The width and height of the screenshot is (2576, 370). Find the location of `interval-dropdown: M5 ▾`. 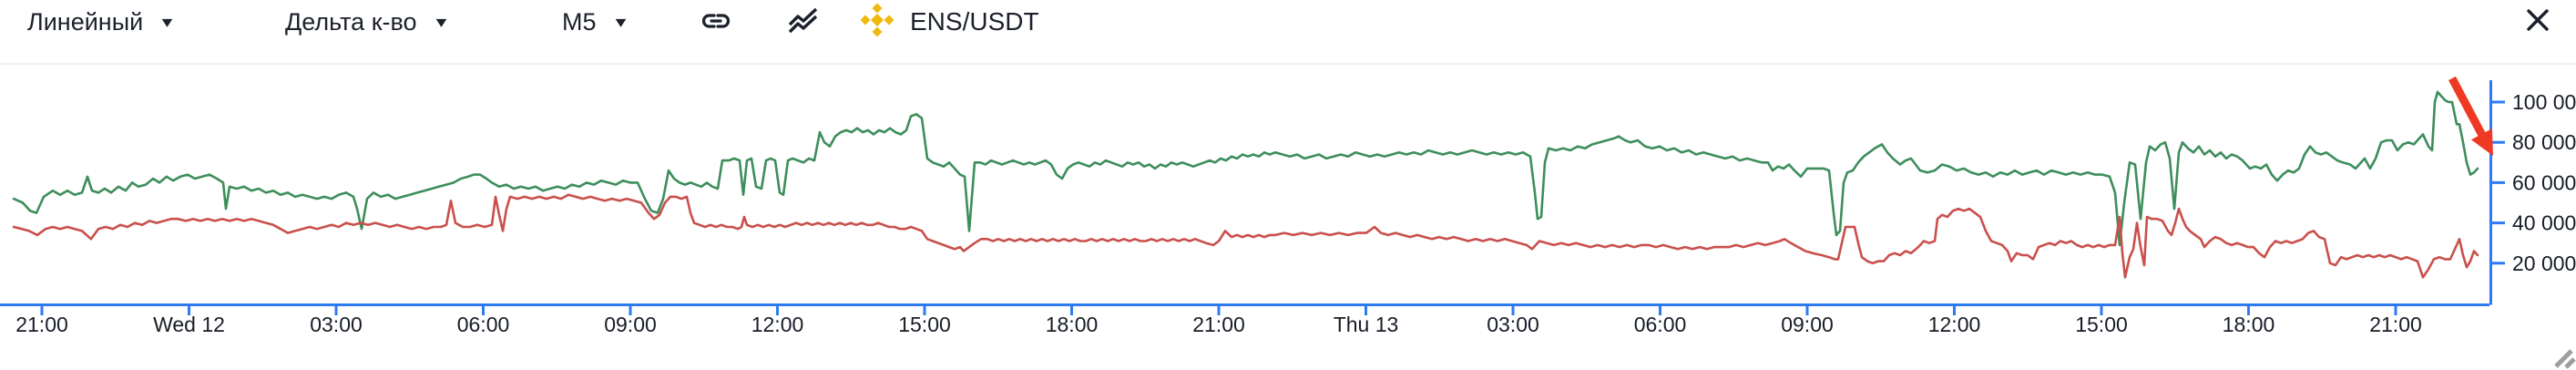

interval-dropdown: M5 ▾ is located at coordinates (594, 22).